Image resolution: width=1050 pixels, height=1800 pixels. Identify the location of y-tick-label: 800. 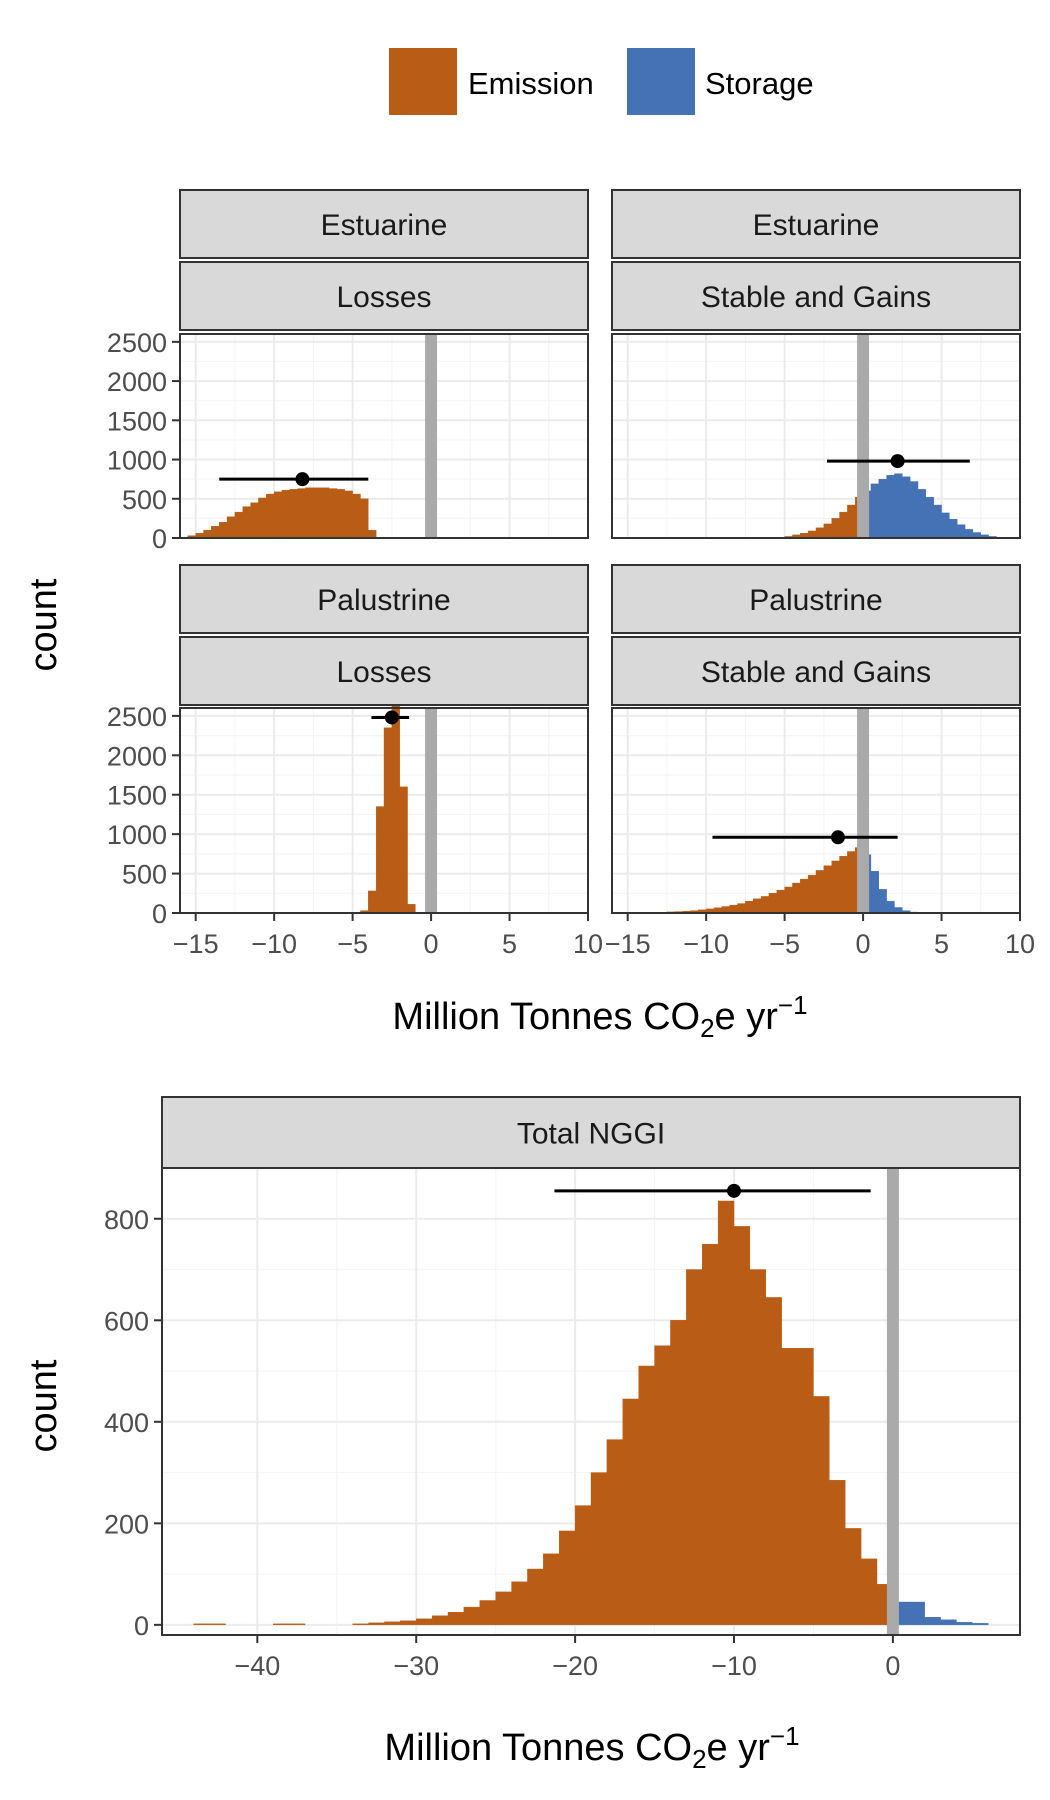
(126, 1220).